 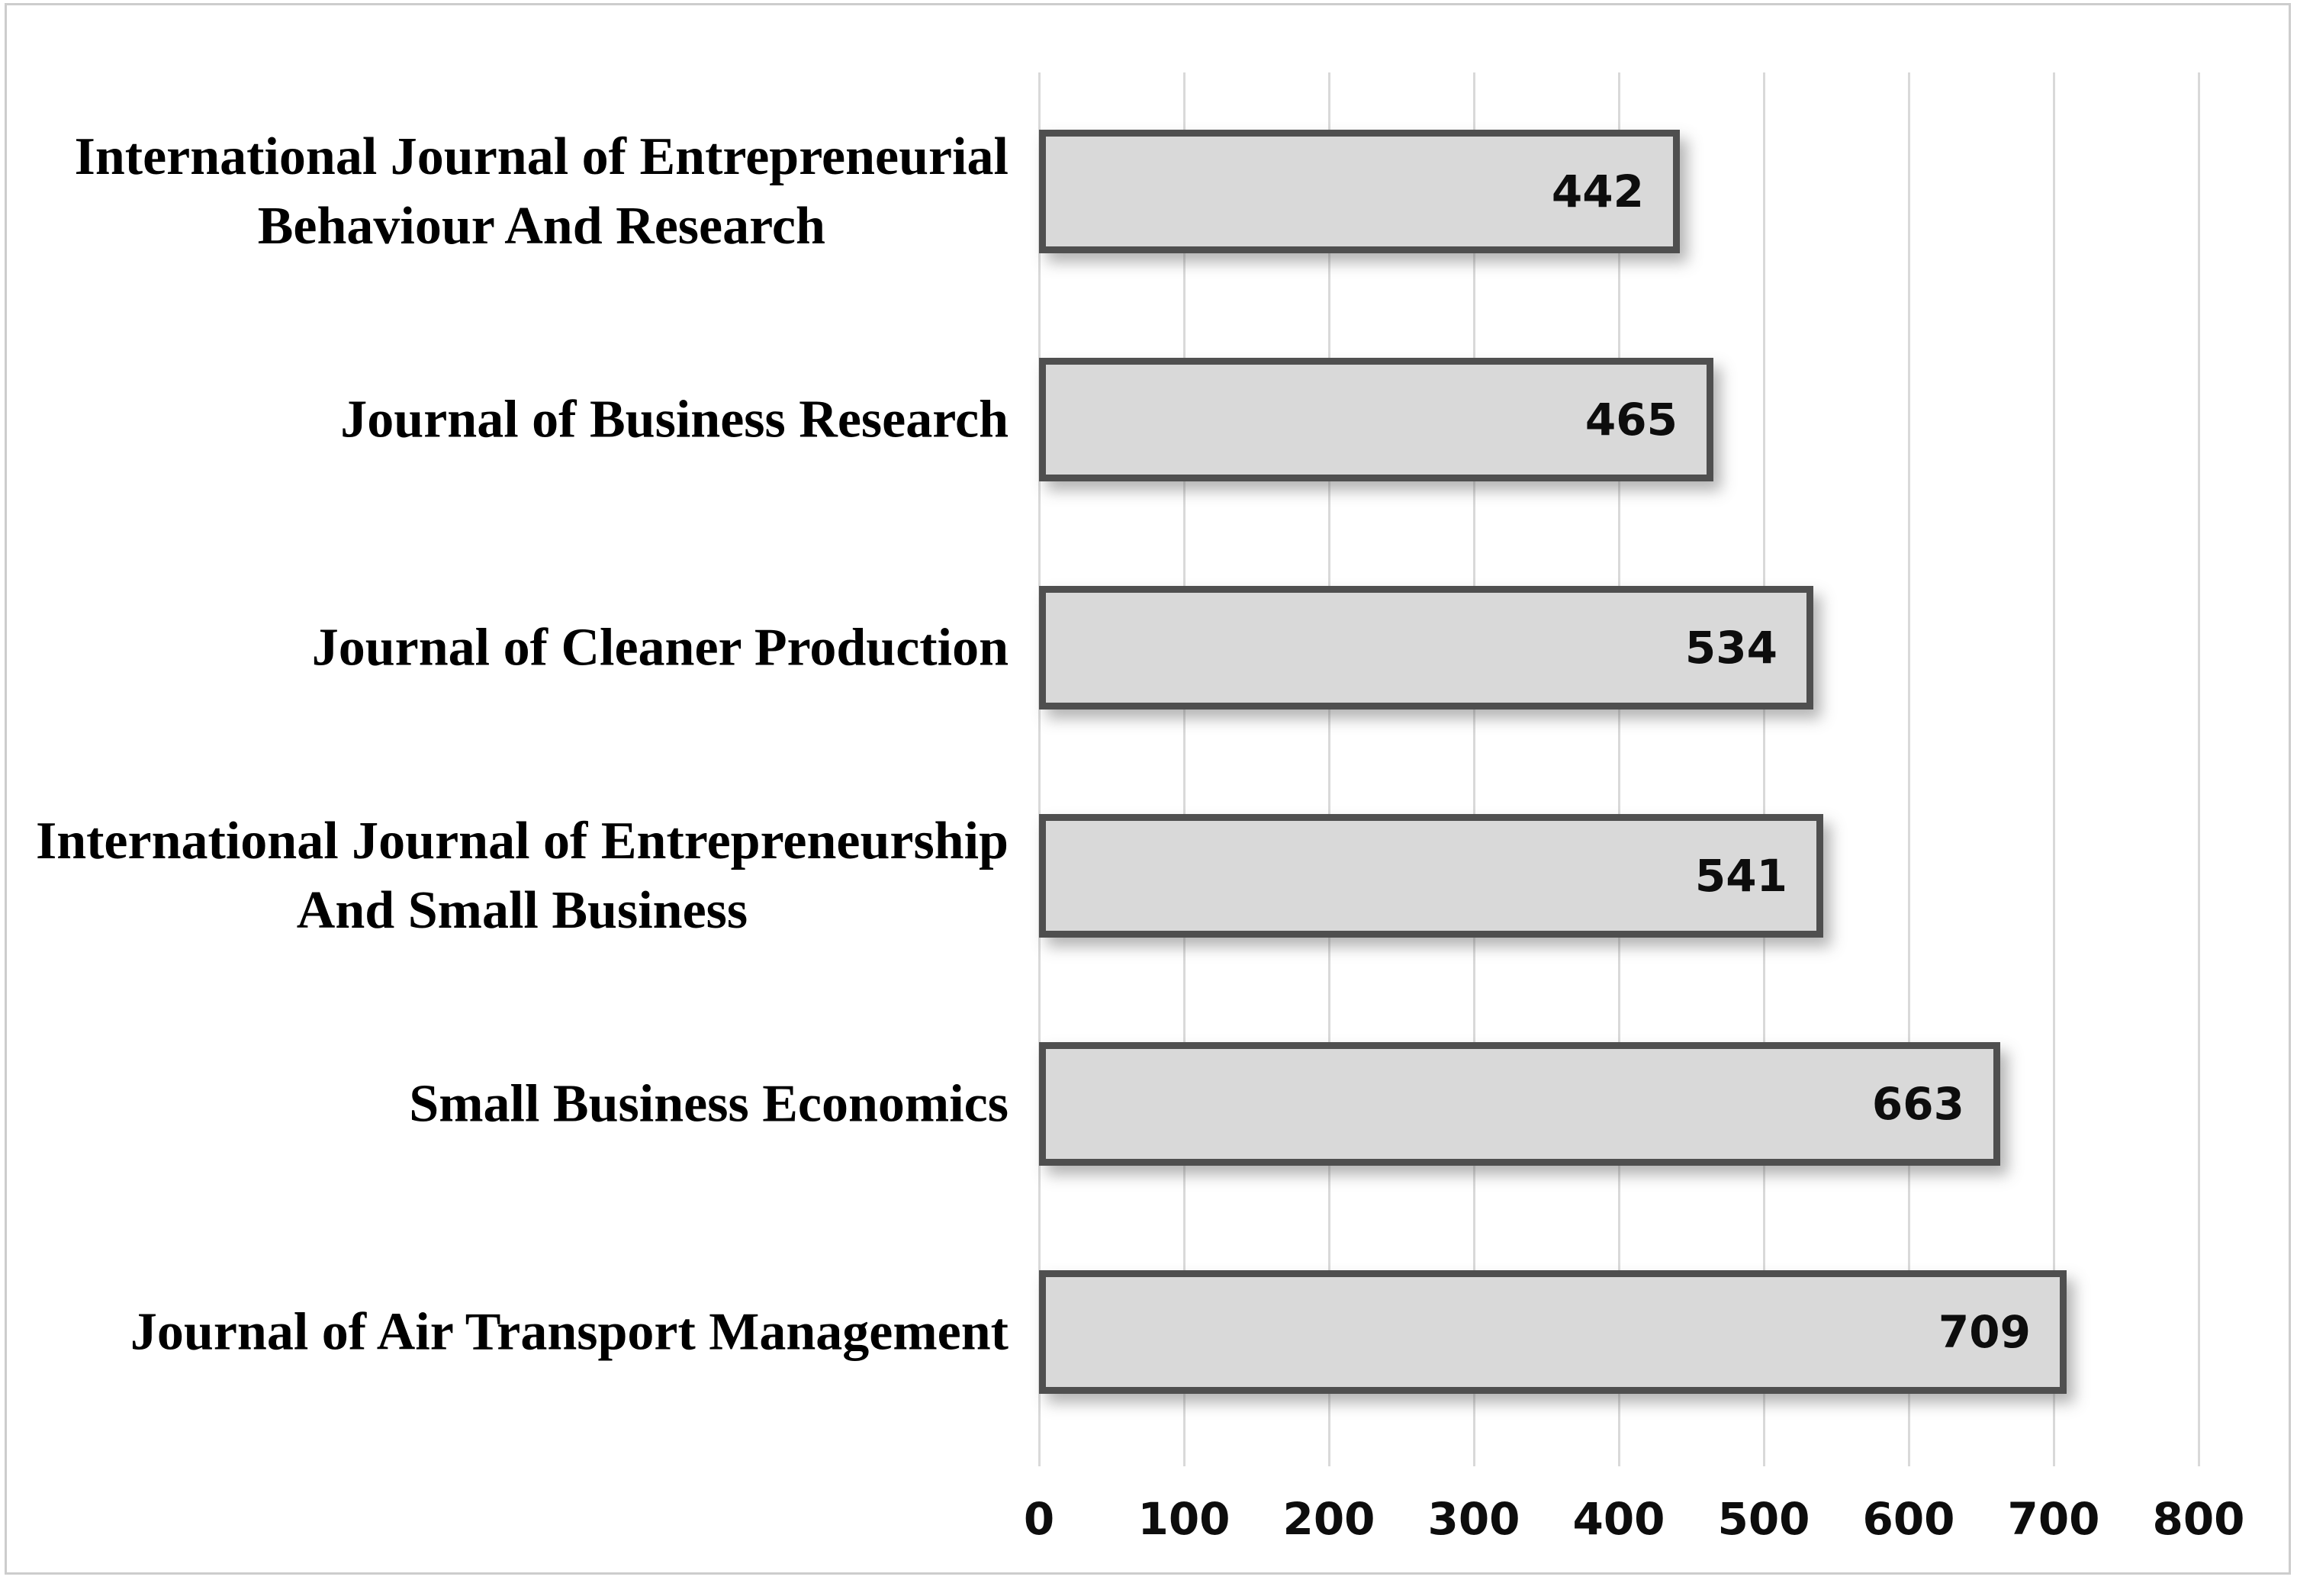 I want to click on x-tick-label: 300, so click(x=1473, y=1519).